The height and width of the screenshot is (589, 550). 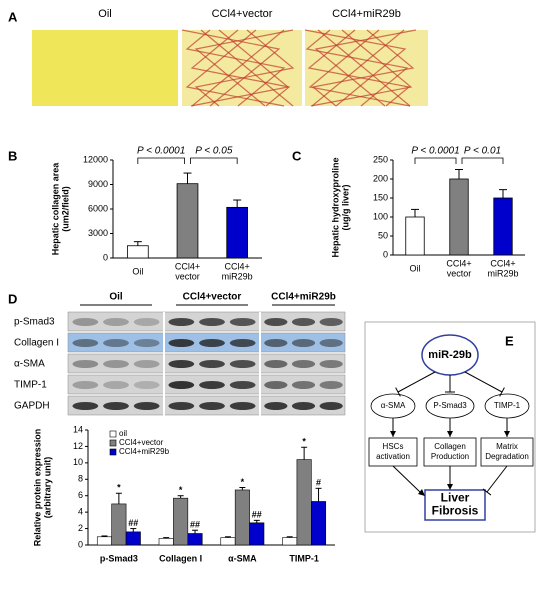 I want to click on y-tick-label: 9000, so click(x=98, y=184).